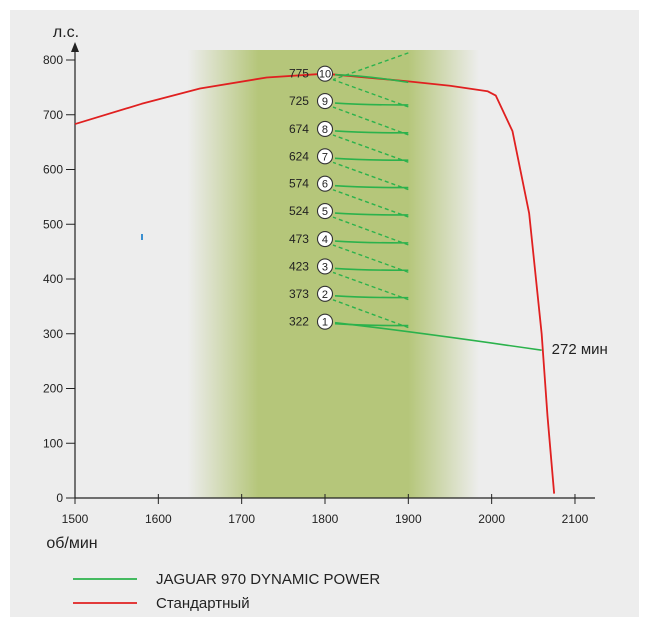 The height and width of the screenshot is (627, 649). I want to click on gear-power-value: 423, so click(299, 266).